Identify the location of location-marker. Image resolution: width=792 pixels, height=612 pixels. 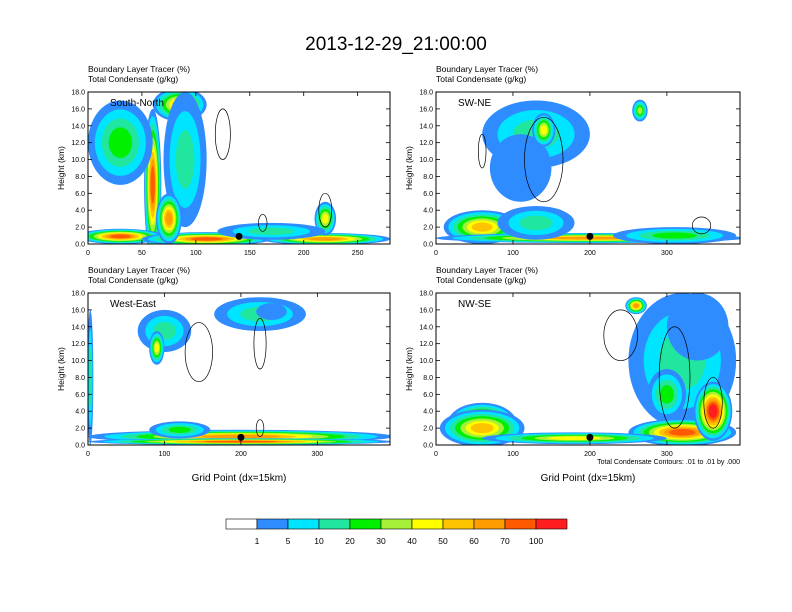
(239, 236).